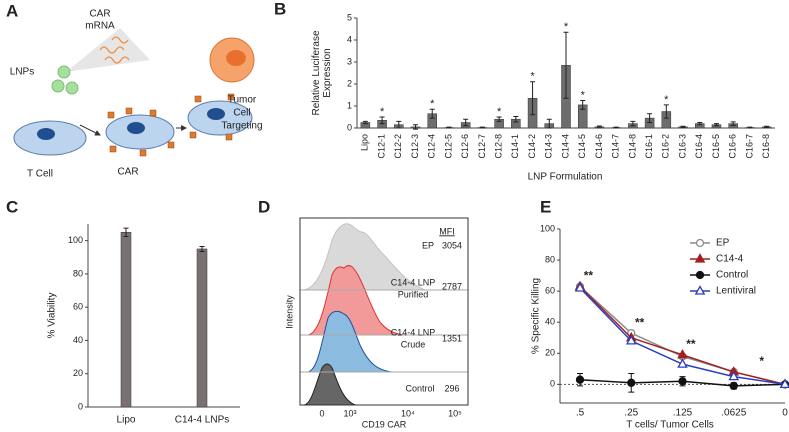 The image size is (789, 432). I want to click on mfi-value: 3054, so click(452, 245).